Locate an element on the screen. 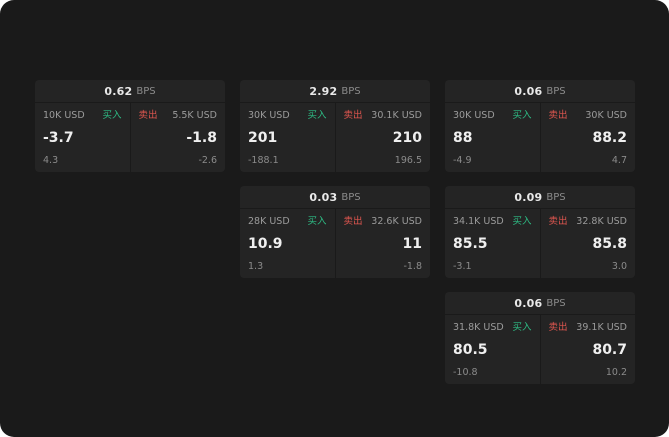  sell-sub-value: 196.5 is located at coordinates (408, 160).